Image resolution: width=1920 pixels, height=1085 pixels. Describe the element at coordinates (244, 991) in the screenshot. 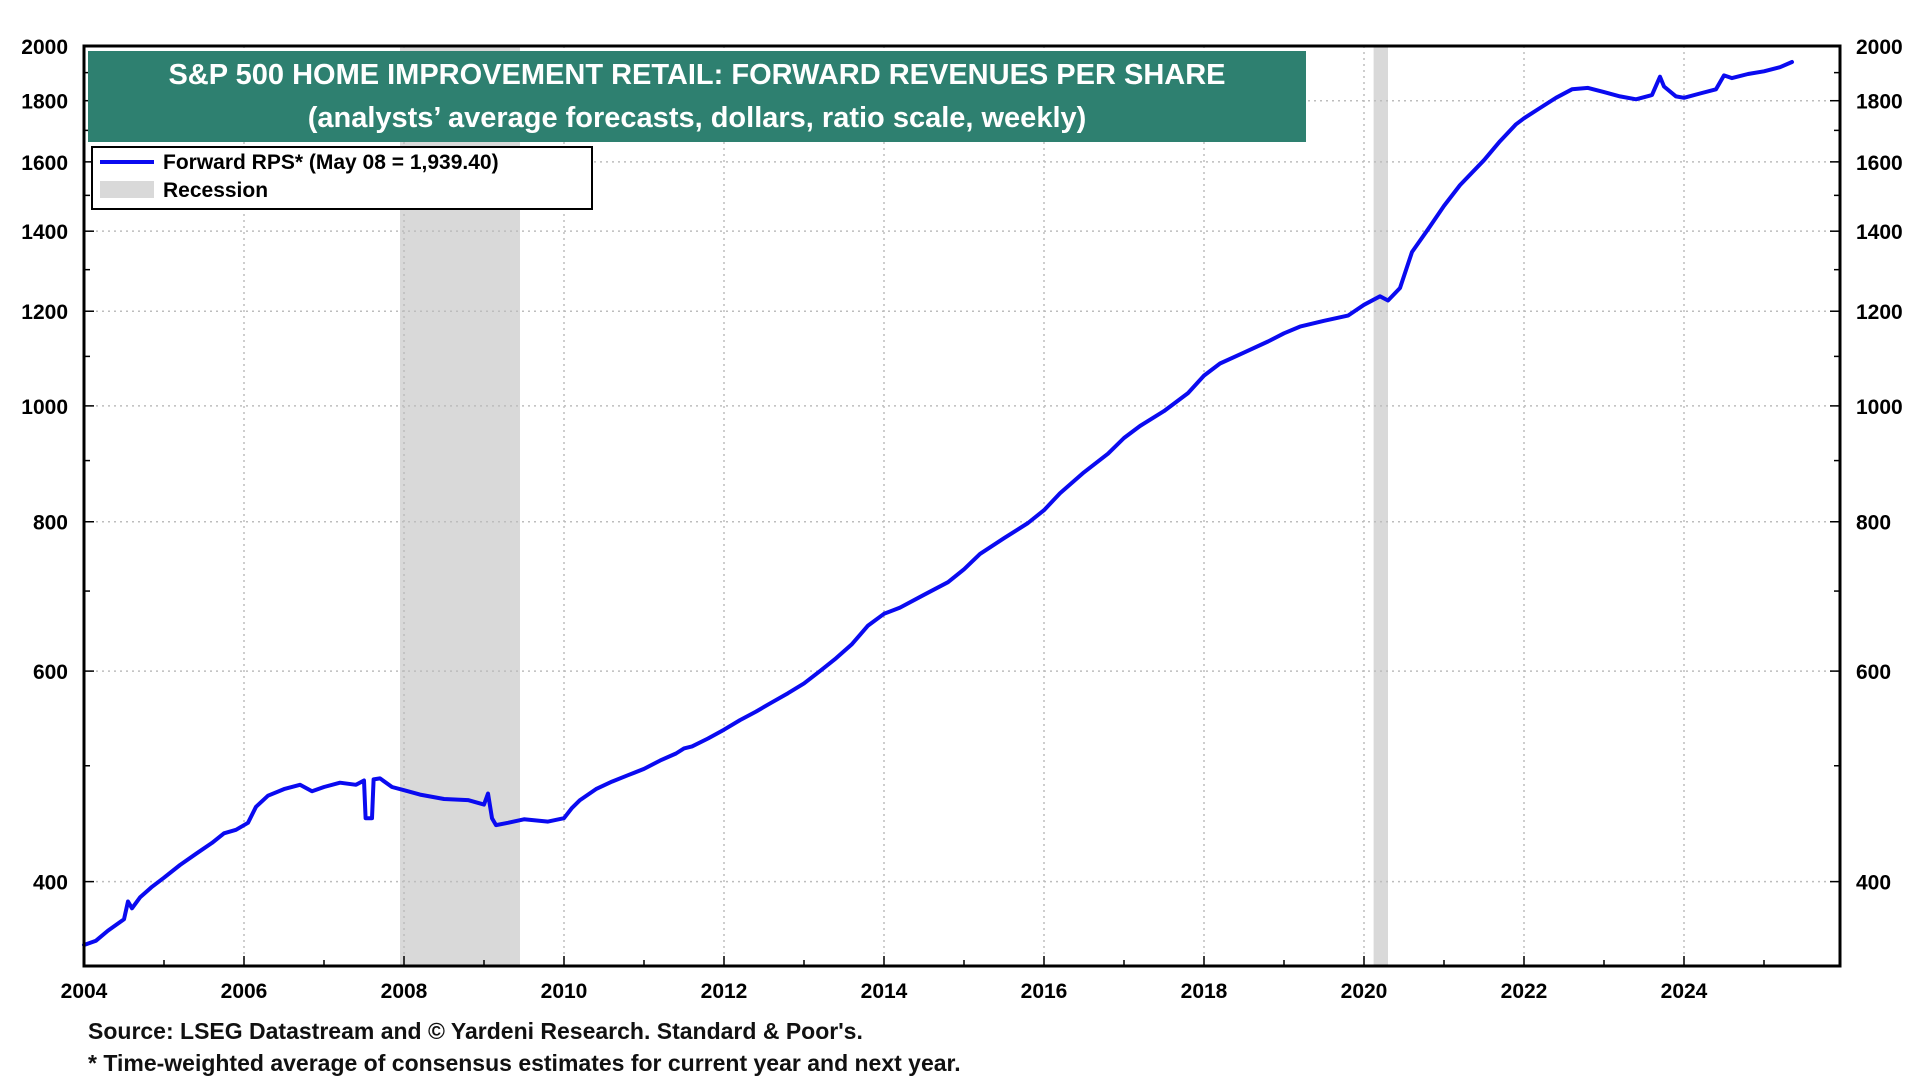

I see `x-tick-label-2006: 2006` at that location.